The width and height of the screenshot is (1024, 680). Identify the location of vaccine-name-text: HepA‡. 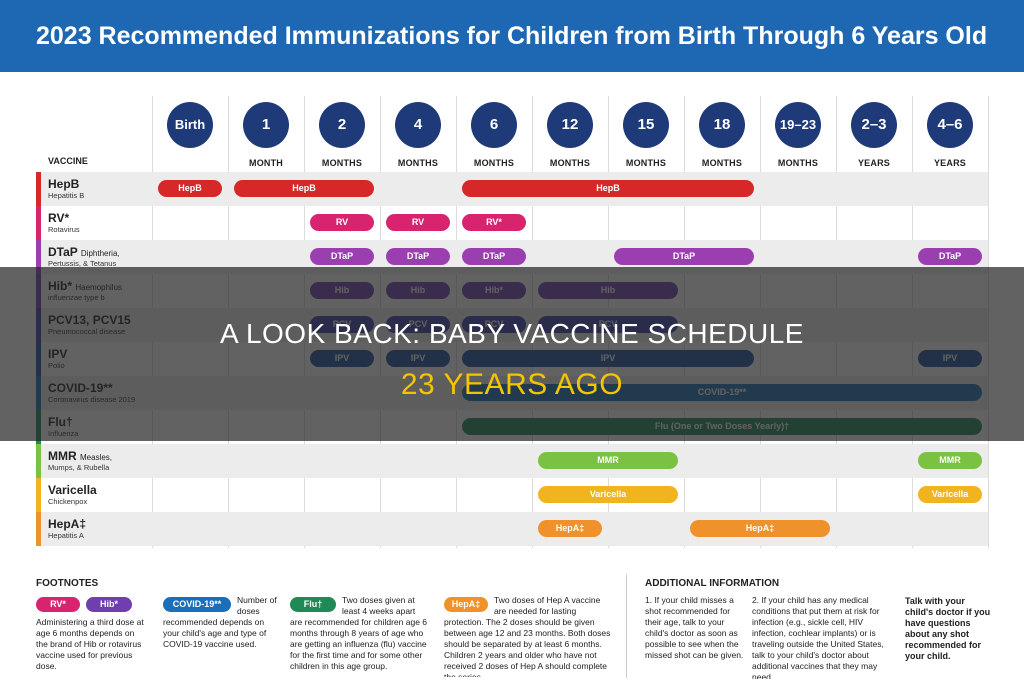
(67, 524).